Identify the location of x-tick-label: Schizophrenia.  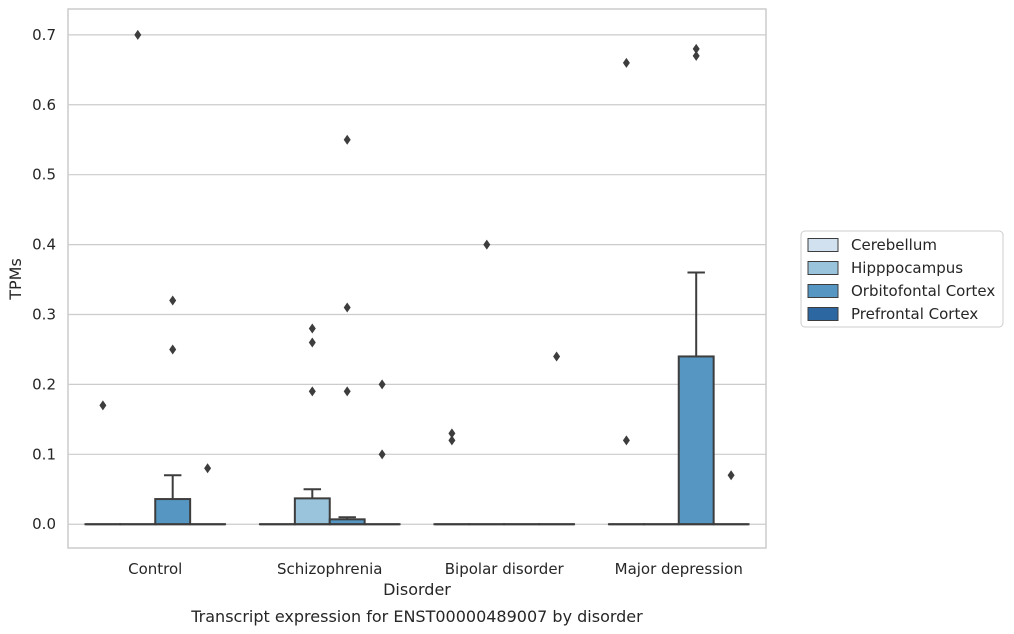
(329, 569).